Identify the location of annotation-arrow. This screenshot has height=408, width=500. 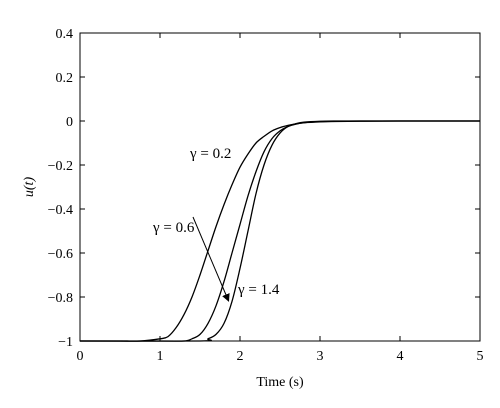
(211, 259).